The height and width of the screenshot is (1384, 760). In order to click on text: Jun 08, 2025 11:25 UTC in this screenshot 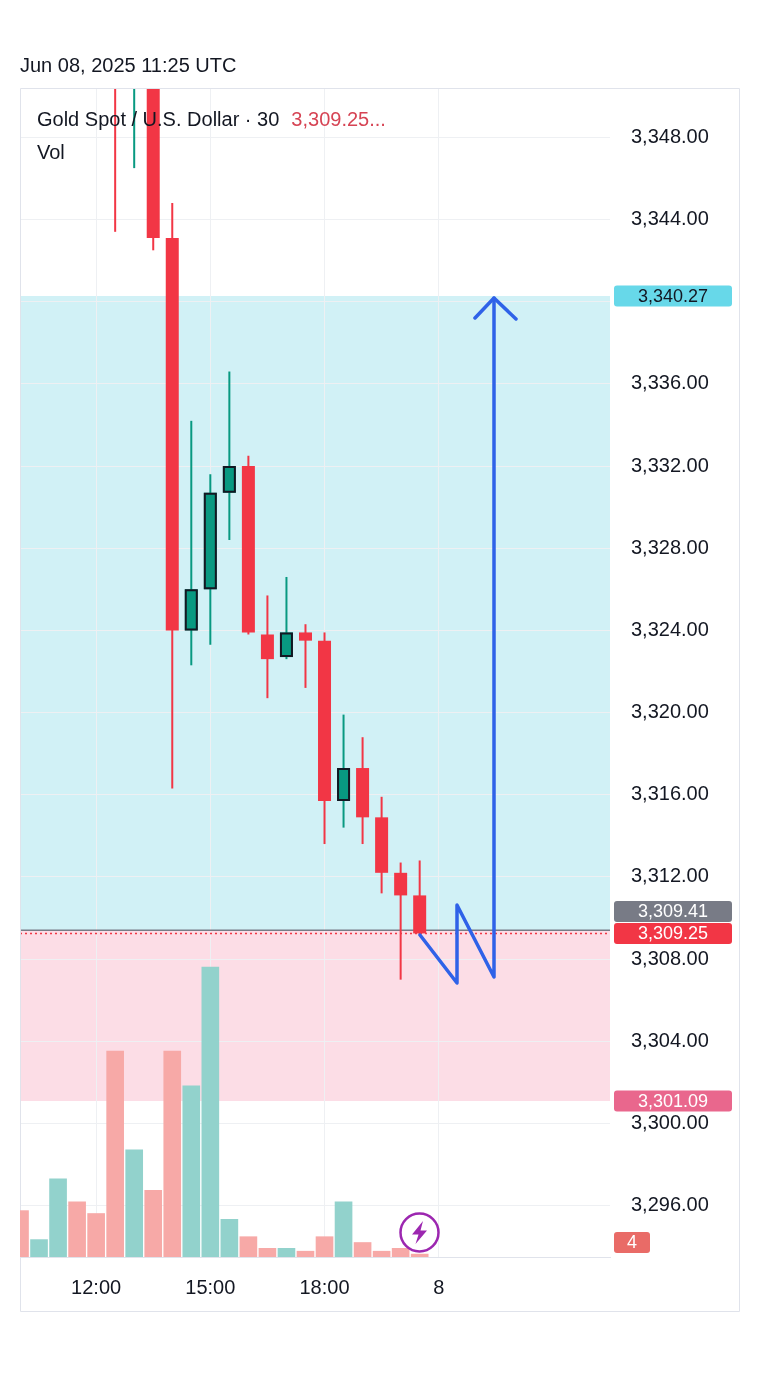, I will do `click(128, 65)`.